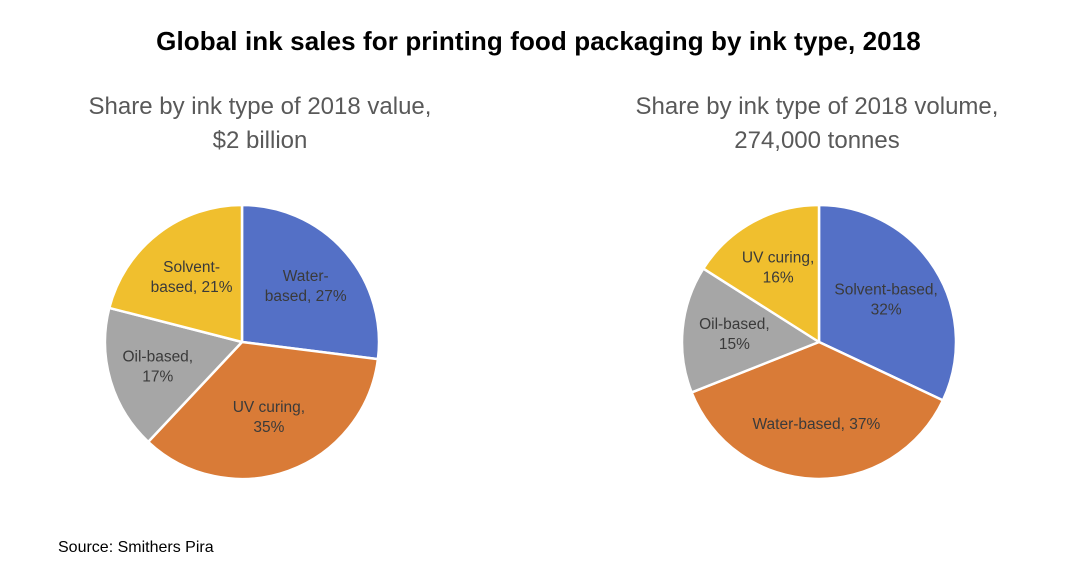 The image size is (1077, 583). I want to click on pie-slice-label: Oil-based, 15%, so click(734, 334).